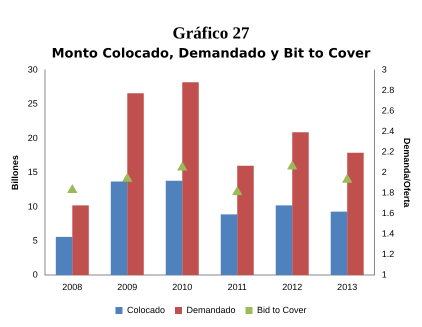  Describe the element at coordinates (35, 275) in the screenshot. I see `y-tick-label: 0` at that location.